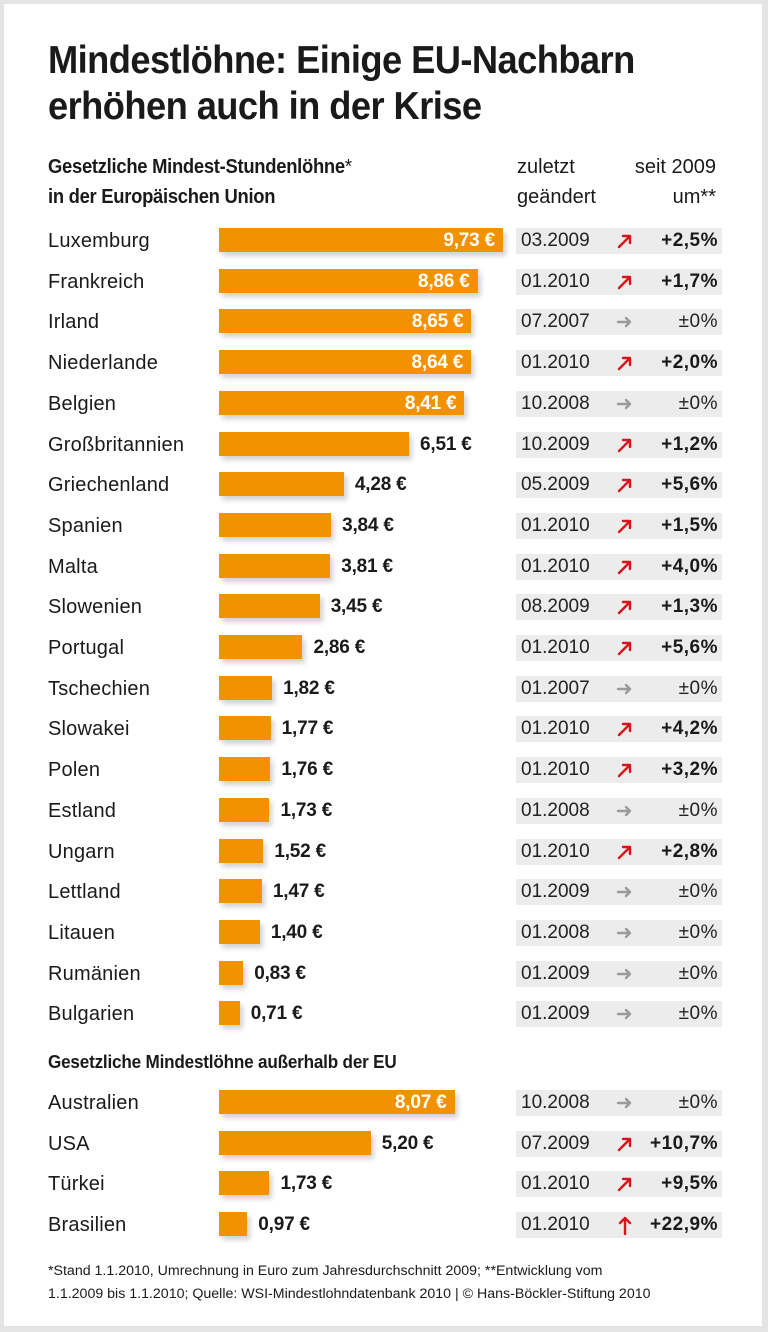 The image size is (768, 1332). I want to click on country-label: Frankreich, so click(96, 281).